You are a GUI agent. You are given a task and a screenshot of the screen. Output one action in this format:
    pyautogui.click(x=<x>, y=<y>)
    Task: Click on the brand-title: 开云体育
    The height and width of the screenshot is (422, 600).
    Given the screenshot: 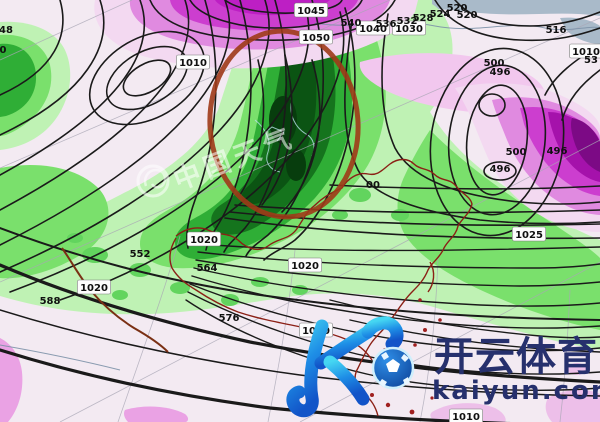 What is the action you would take?
    pyautogui.click(x=516, y=357)
    